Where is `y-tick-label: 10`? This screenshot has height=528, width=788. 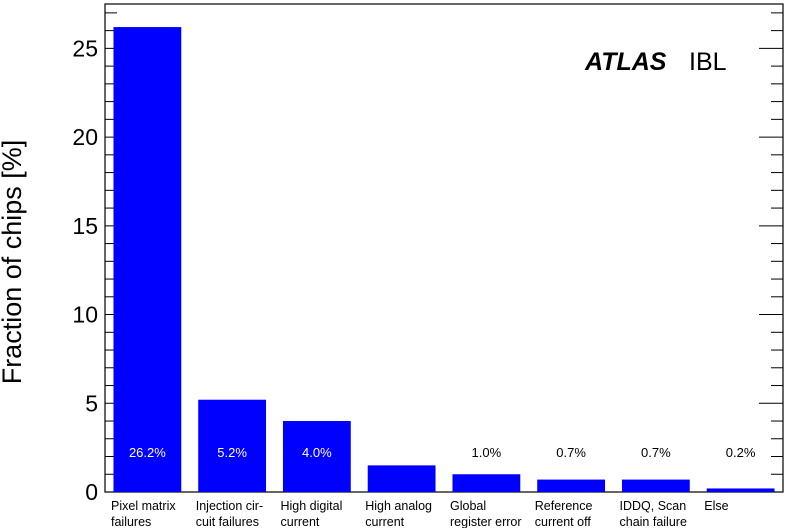
y-tick-label: 10 is located at coordinates (85, 315).